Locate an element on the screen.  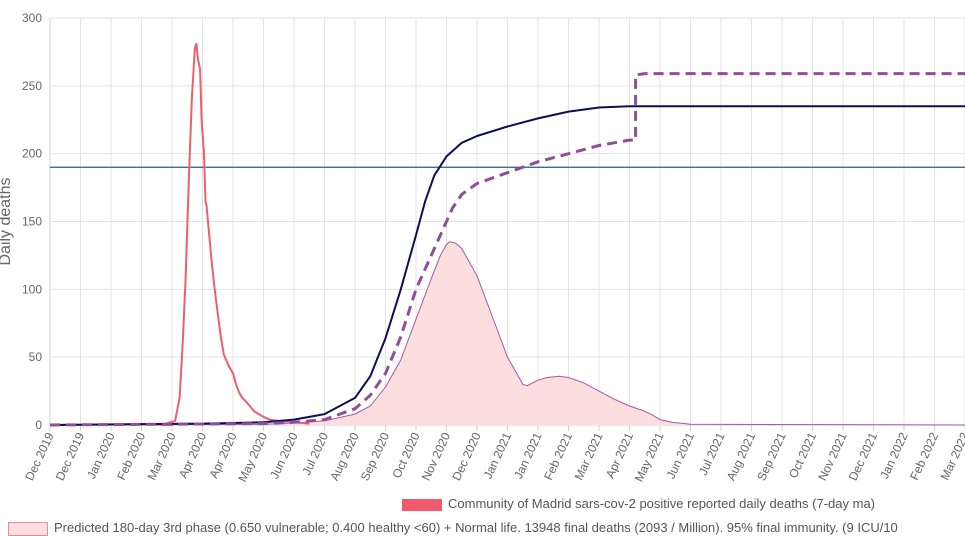
y-tick-label: 0 is located at coordinates (38, 425).